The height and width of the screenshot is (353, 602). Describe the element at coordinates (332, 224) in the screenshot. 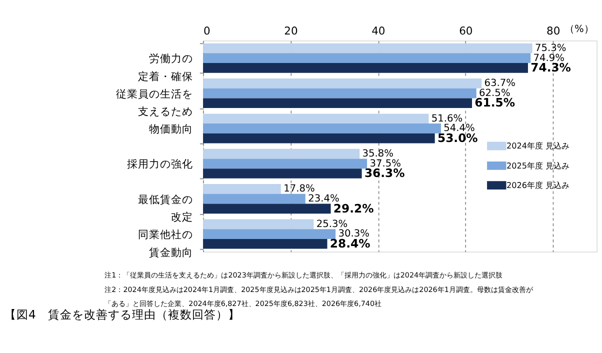

I see `data-label: 25.3%` at that location.